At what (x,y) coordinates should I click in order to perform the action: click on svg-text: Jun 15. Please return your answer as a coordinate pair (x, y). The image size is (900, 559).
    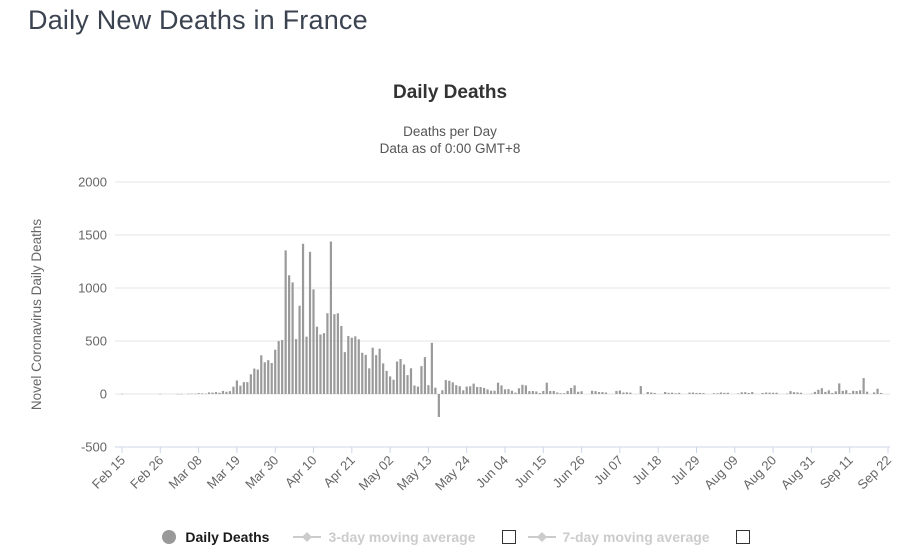
    Looking at the image, I should click on (530, 472).